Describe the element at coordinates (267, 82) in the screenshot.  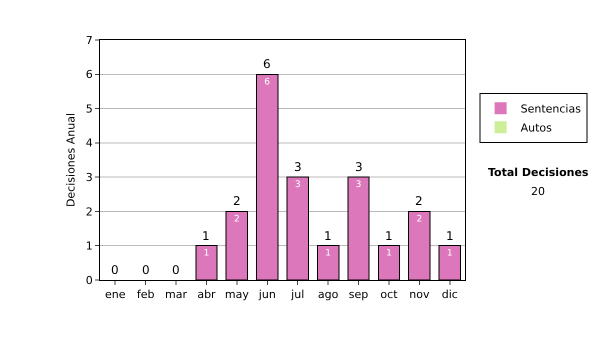
I see `data-label: 6` at that location.